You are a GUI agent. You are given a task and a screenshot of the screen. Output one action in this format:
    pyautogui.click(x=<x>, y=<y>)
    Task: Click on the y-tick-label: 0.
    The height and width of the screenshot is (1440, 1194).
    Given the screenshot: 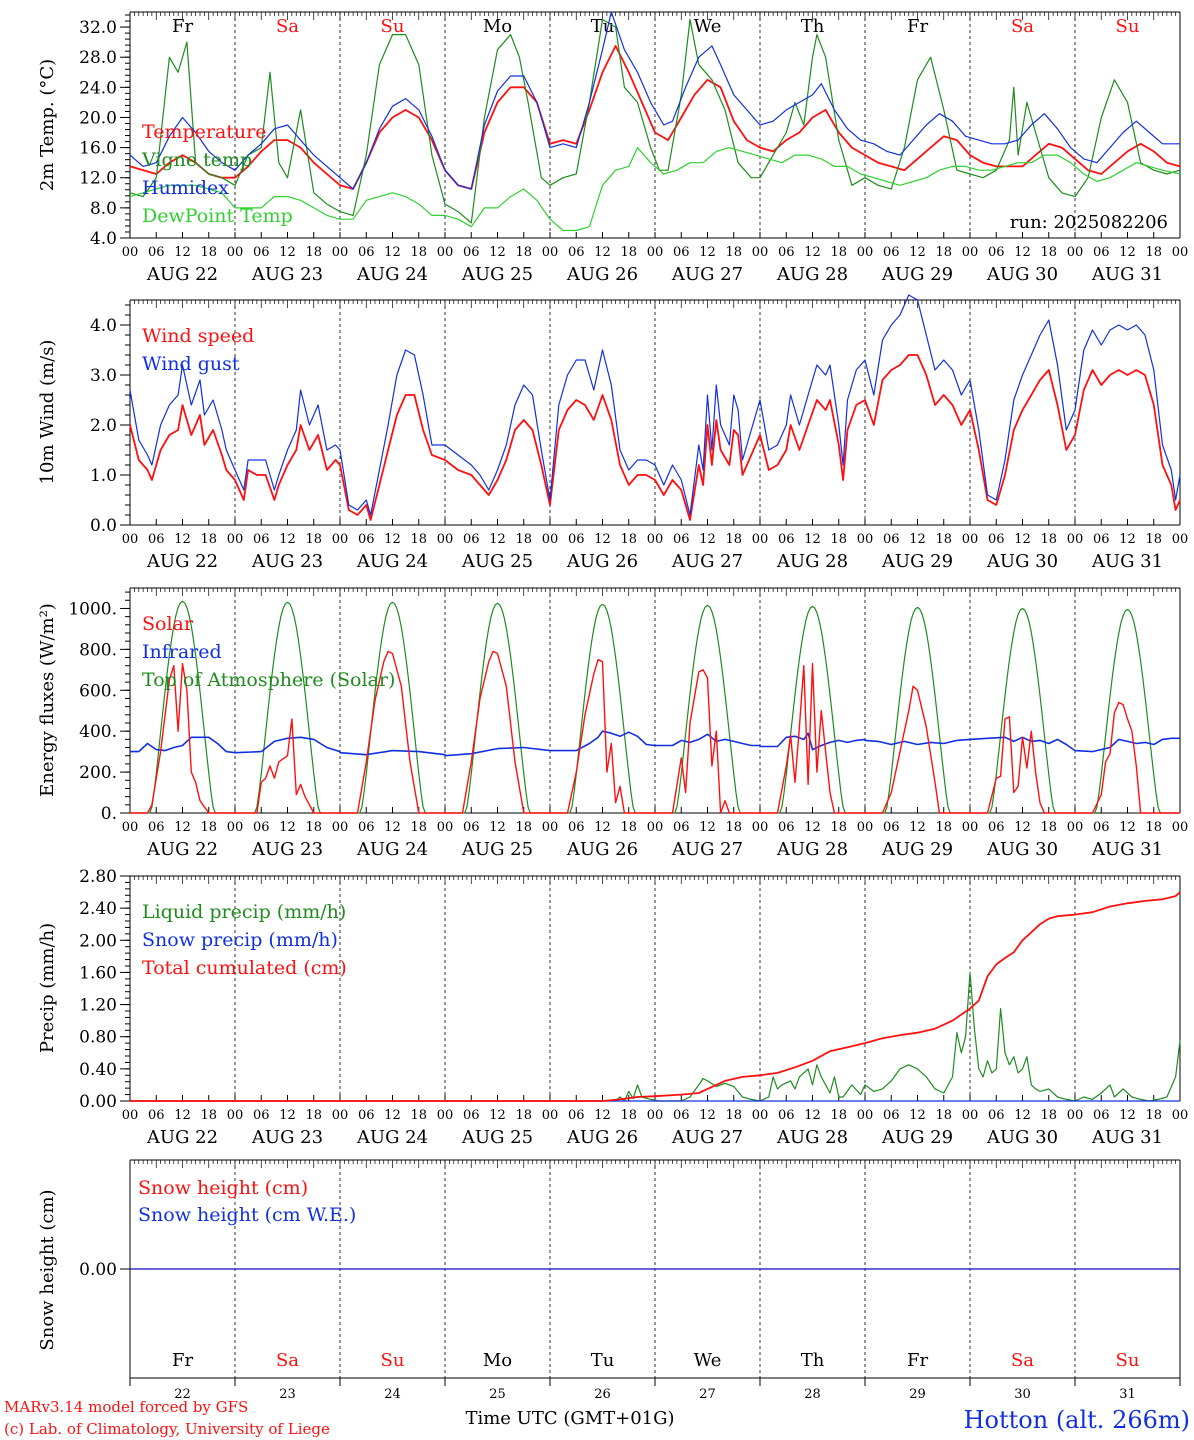 What is the action you would take?
    pyautogui.click(x=109, y=814)
    